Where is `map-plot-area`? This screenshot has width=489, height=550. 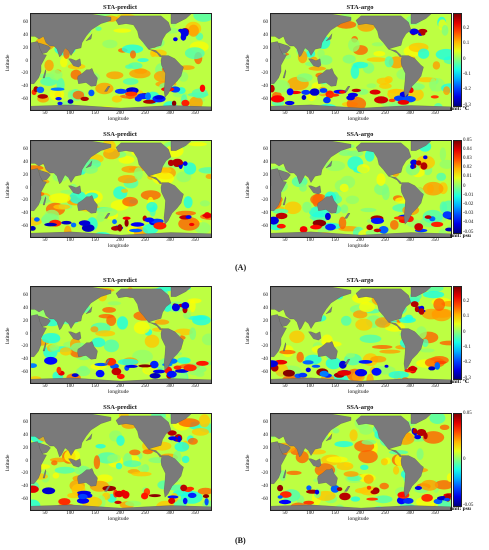
map-plot-area is located at coordinates (121, 189).